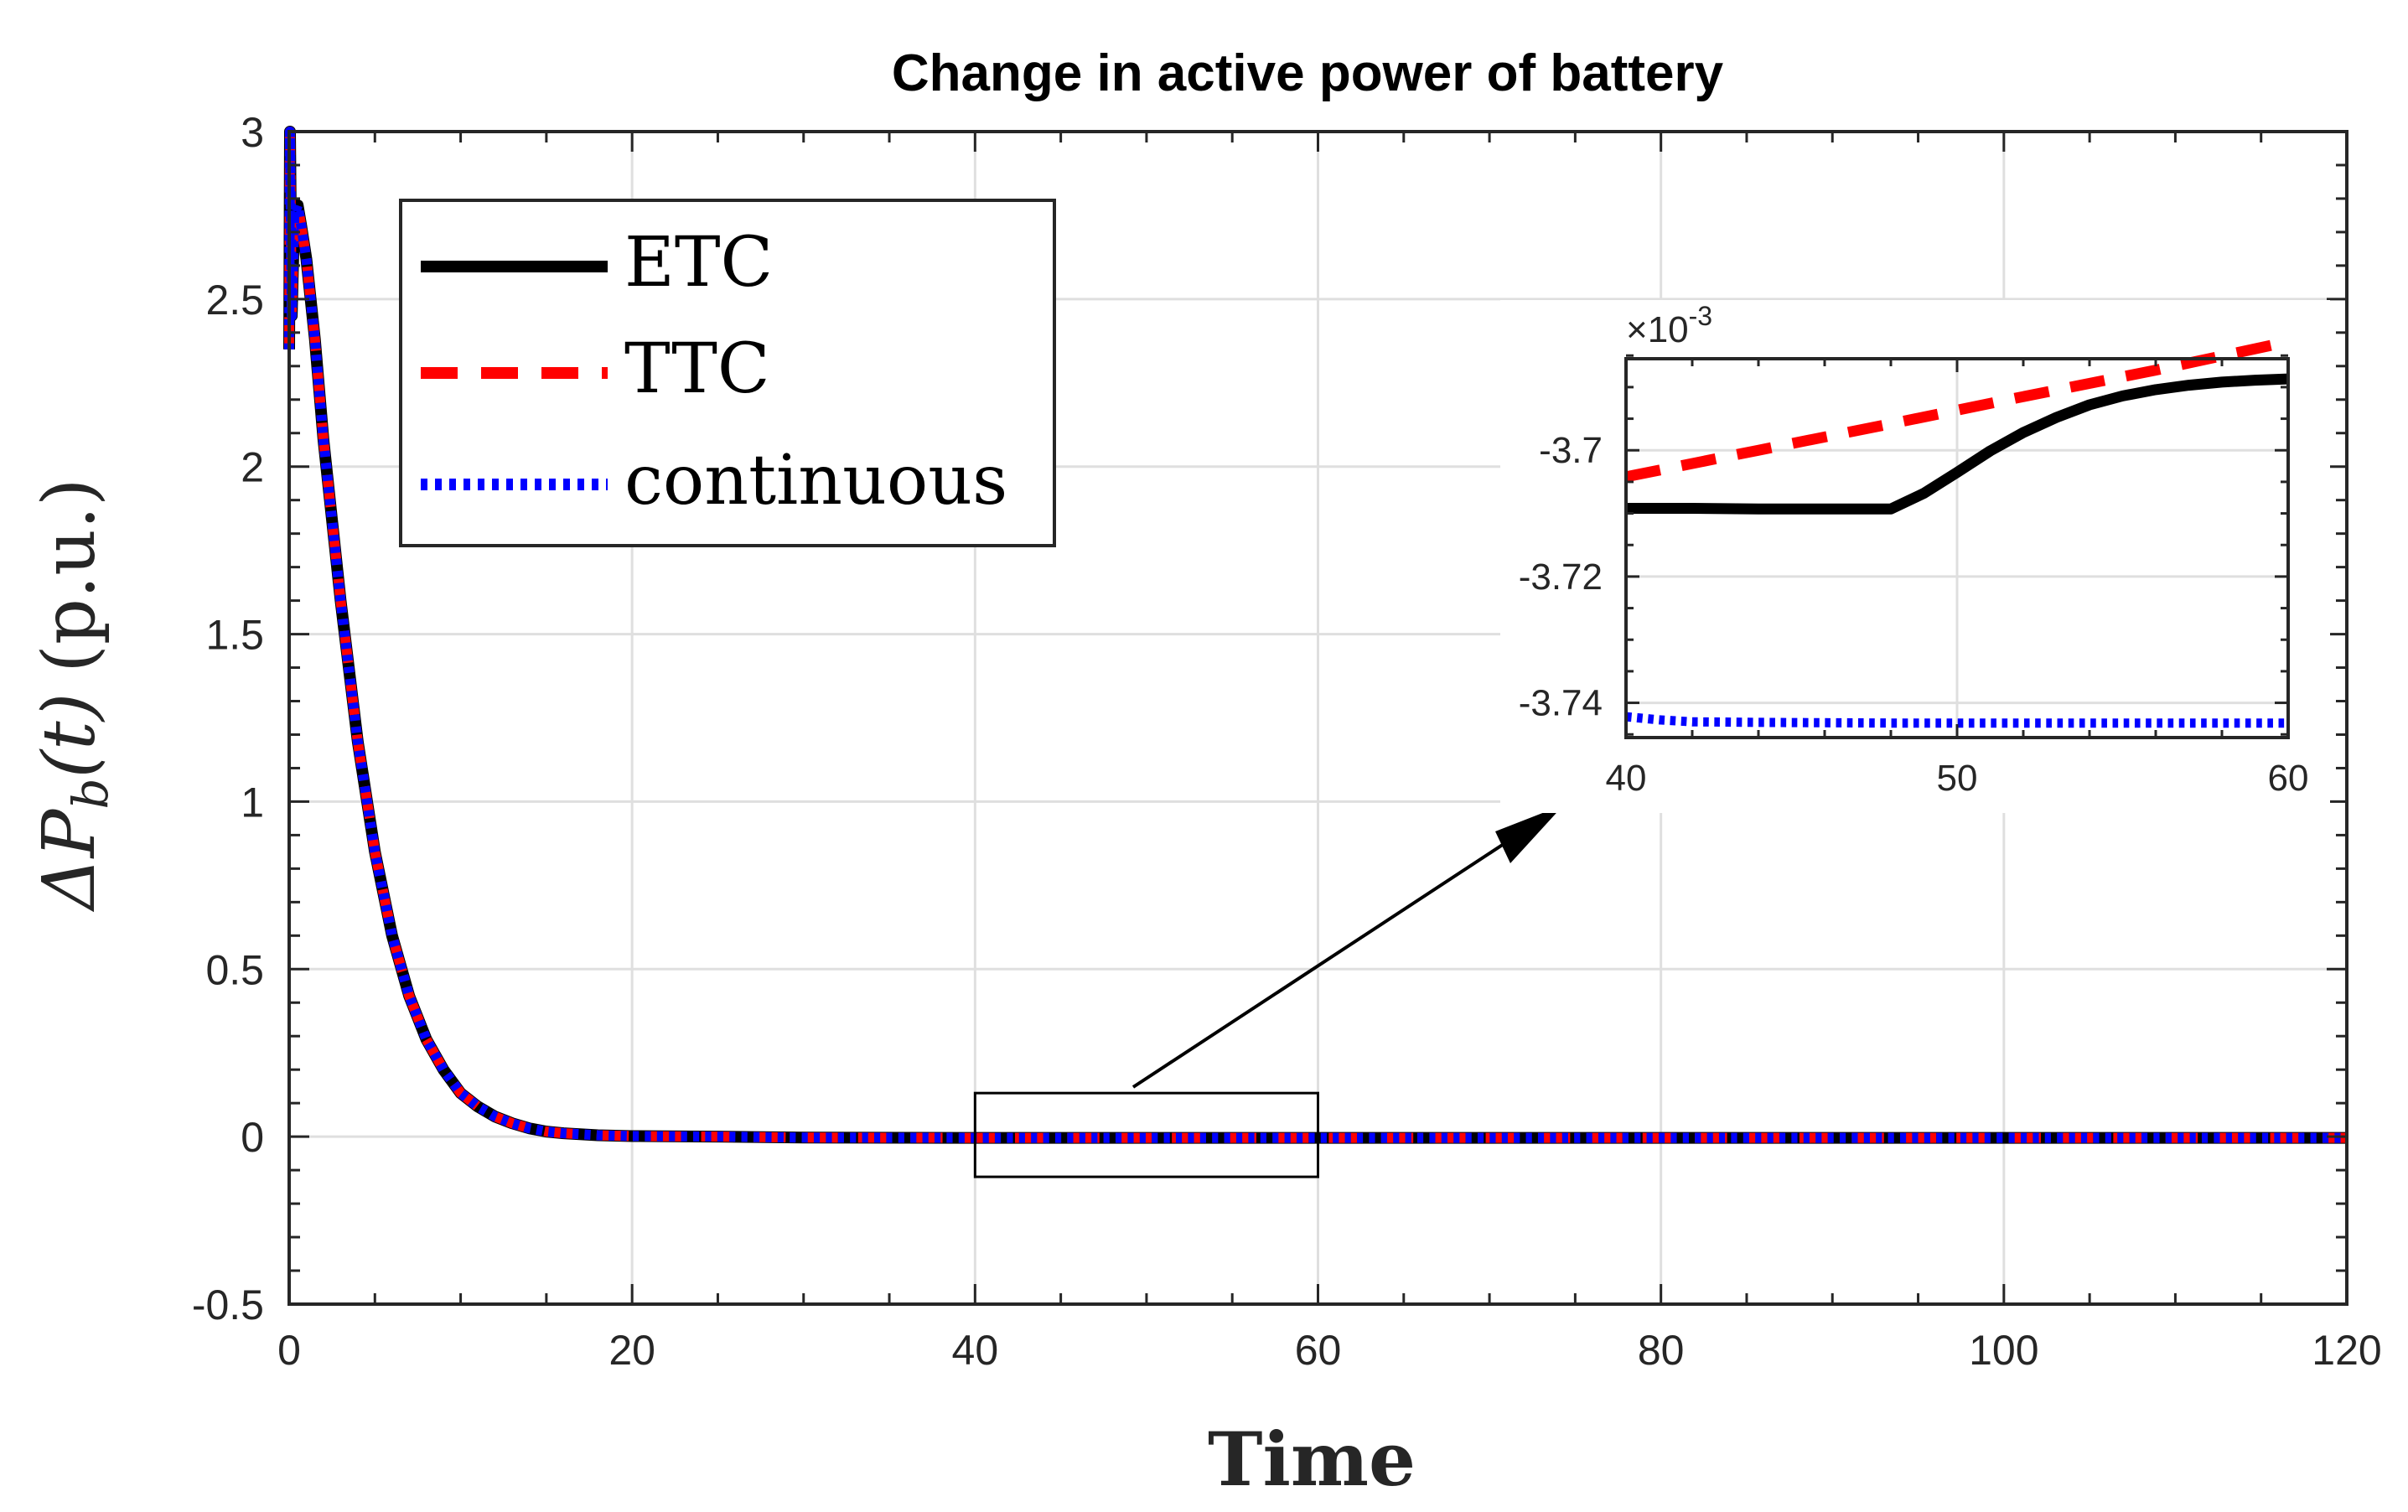  I want to click on y-axis-label-subscript: b, so click(90, 793).